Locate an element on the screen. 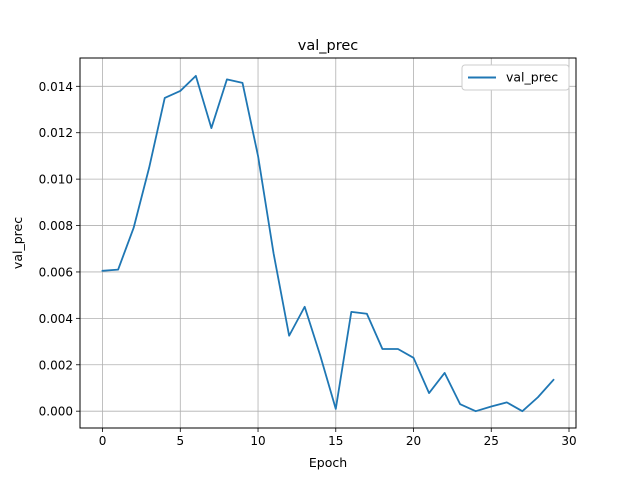 The image size is (640, 484). chart-title: val_prec is located at coordinates (328, 46).